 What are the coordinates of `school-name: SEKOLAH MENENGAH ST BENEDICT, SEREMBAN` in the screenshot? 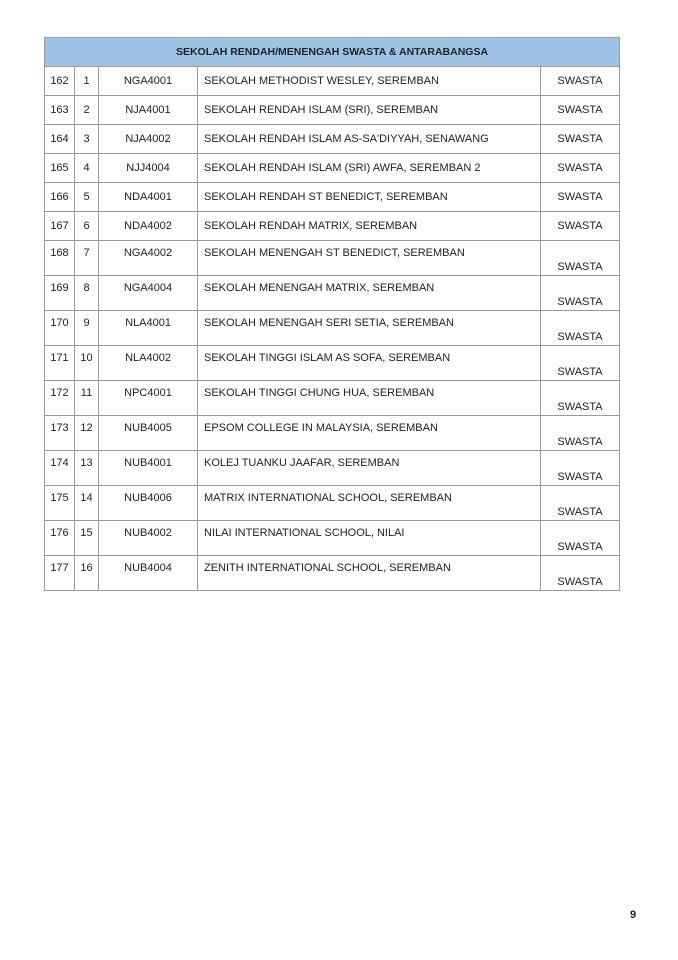 It's located at (369, 258).